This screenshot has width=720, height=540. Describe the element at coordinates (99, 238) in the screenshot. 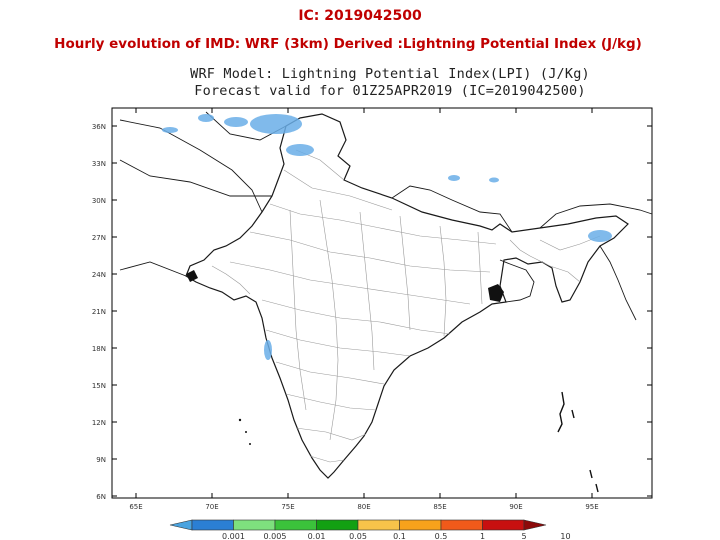

I see `lat-label: 27N` at that location.